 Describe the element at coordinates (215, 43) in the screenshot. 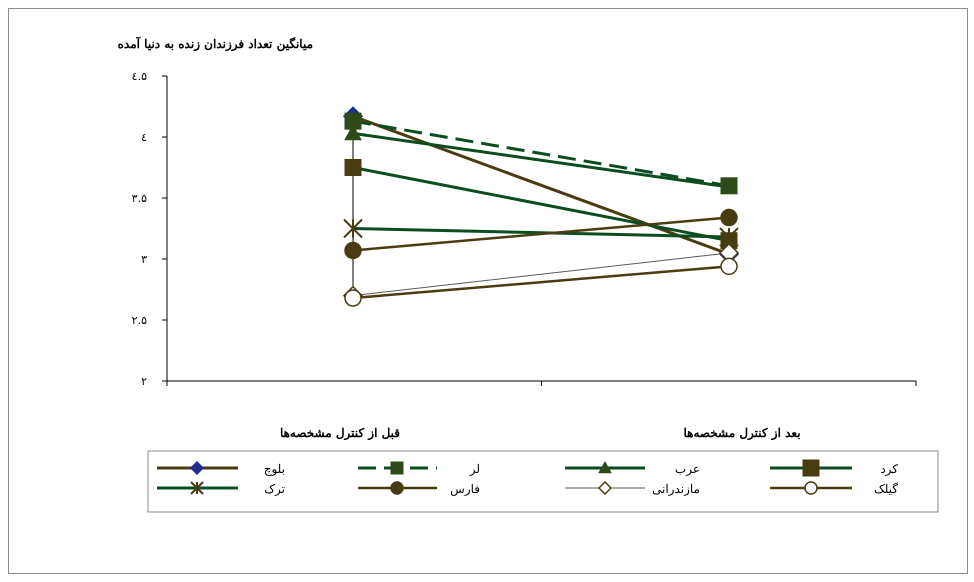

I see `y-axis-title: میانگین تعداد فرزندان زنده به دنیا آمده` at that location.